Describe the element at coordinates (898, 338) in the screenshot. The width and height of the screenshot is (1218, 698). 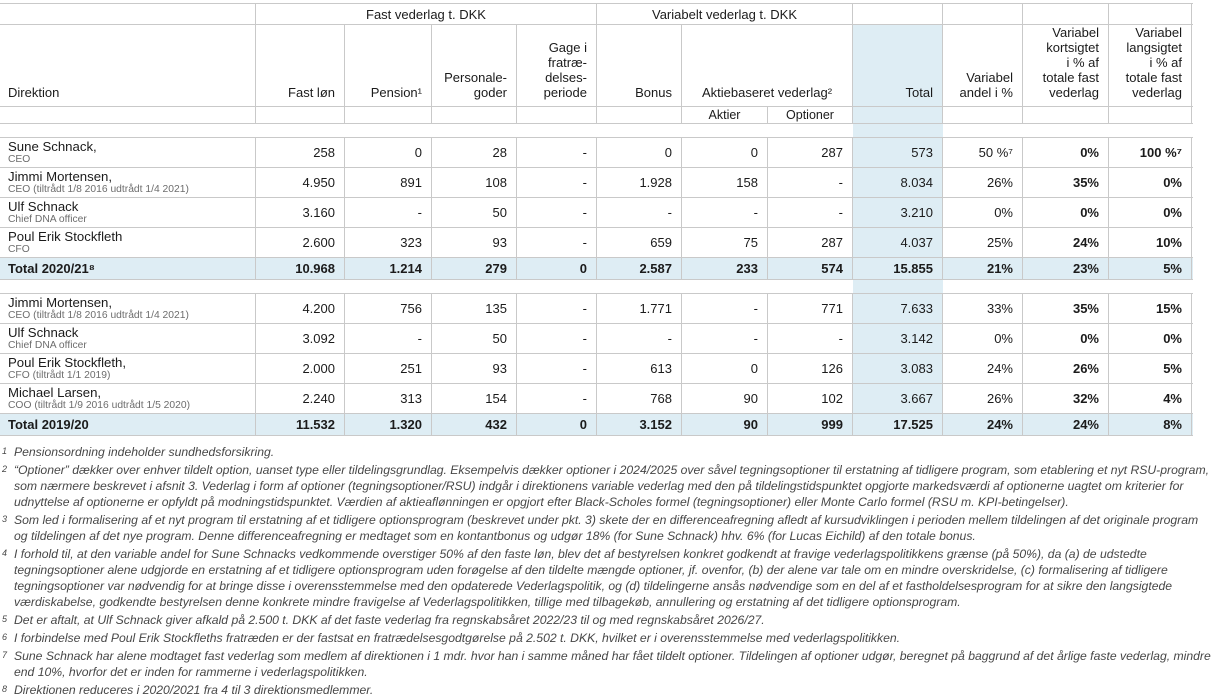
I see `value-cell-total: 3.142` at that location.